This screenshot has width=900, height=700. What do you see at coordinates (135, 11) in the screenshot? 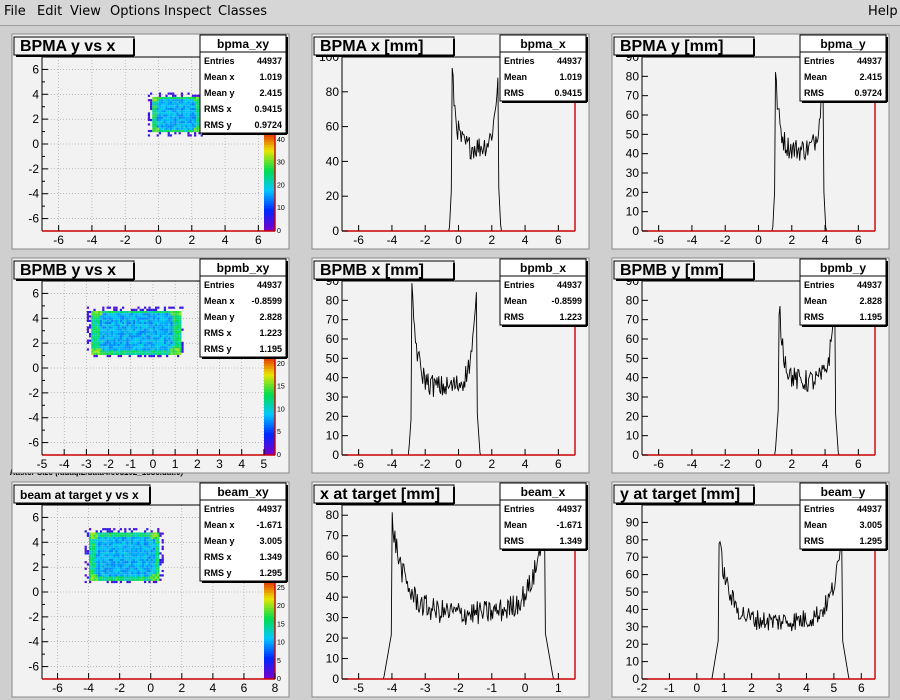
I see `menu-options: Options` at bounding box center [135, 11].